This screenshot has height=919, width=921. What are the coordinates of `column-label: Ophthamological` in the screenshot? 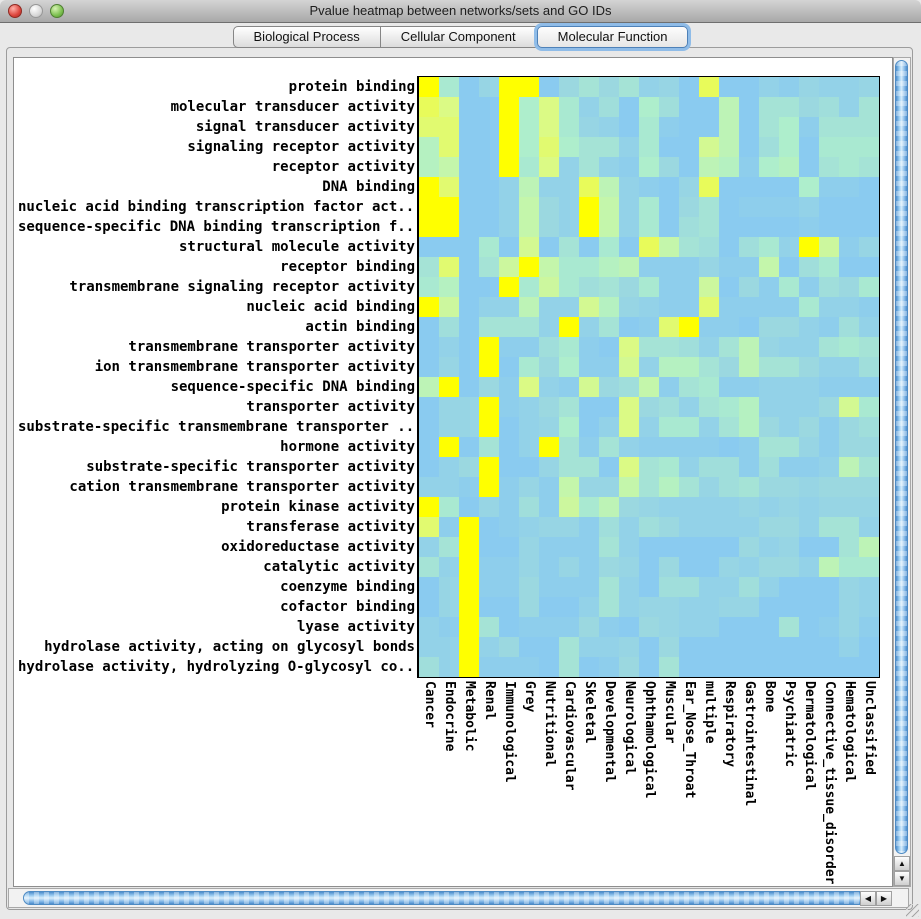 It's located at (649, 740).